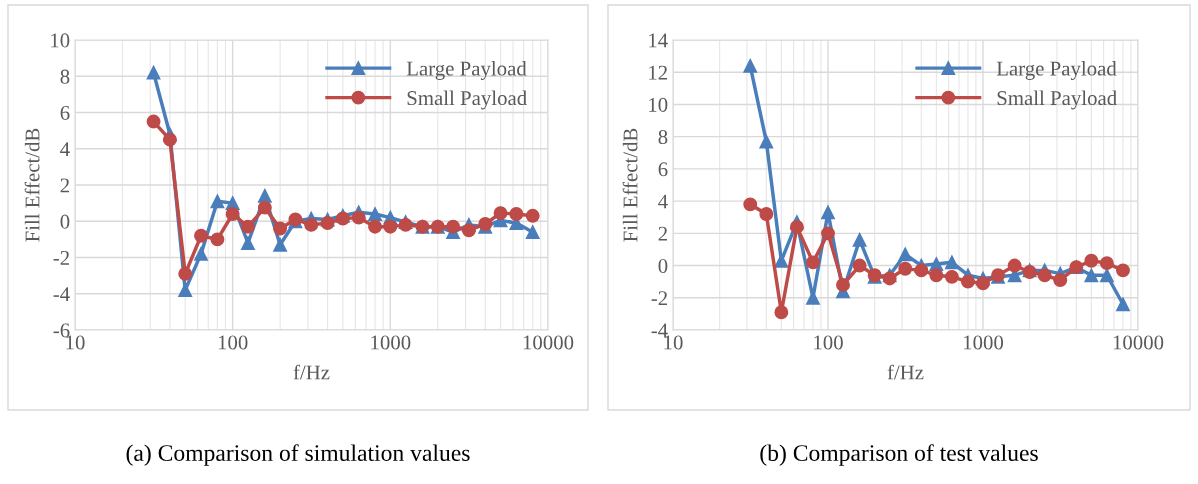  What do you see at coordinates (899, 455) in the screenshot?
I see `text: (b) Comparison of test values` at bounding box center [899, 455].